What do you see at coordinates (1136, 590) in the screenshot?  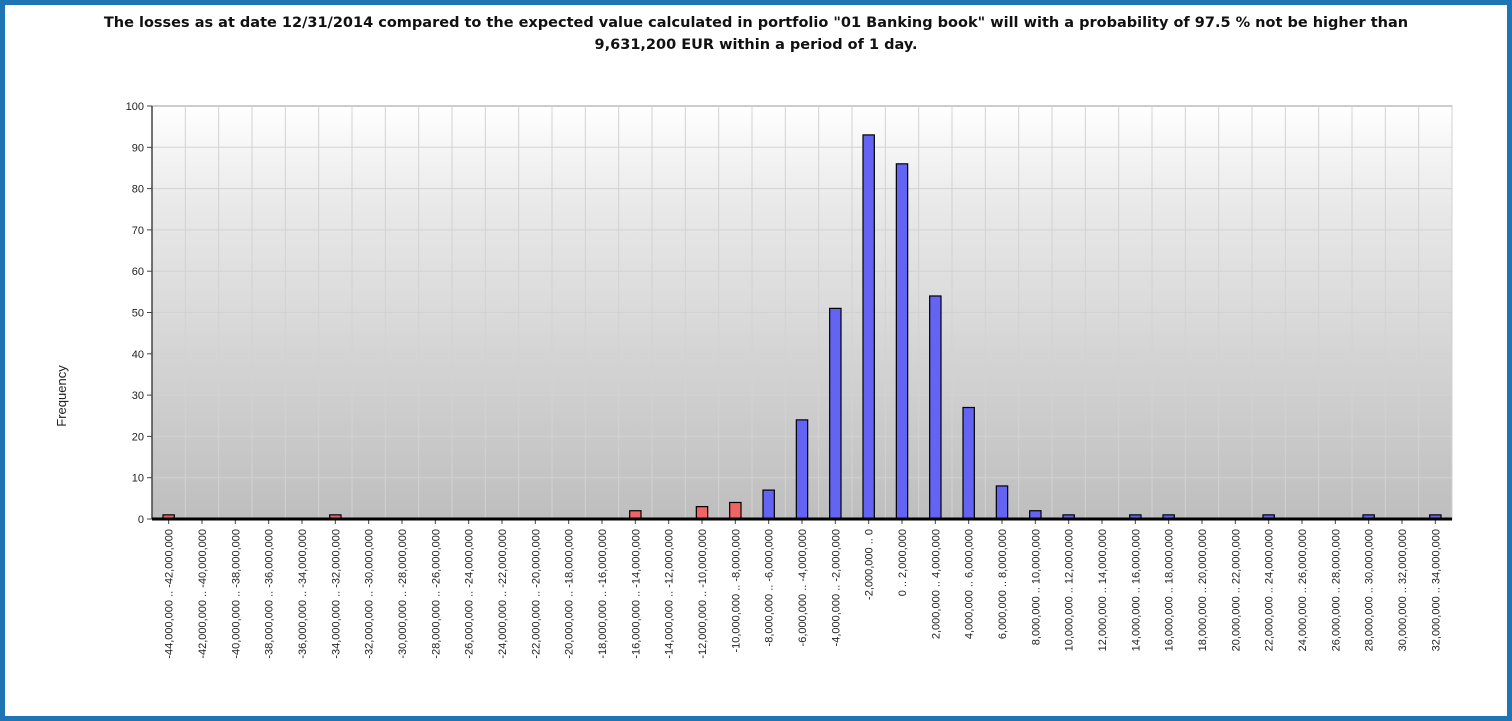 I see `x-tick-label: 14,000,000 .. 16,000,000` at bounding box center [1136, 590].